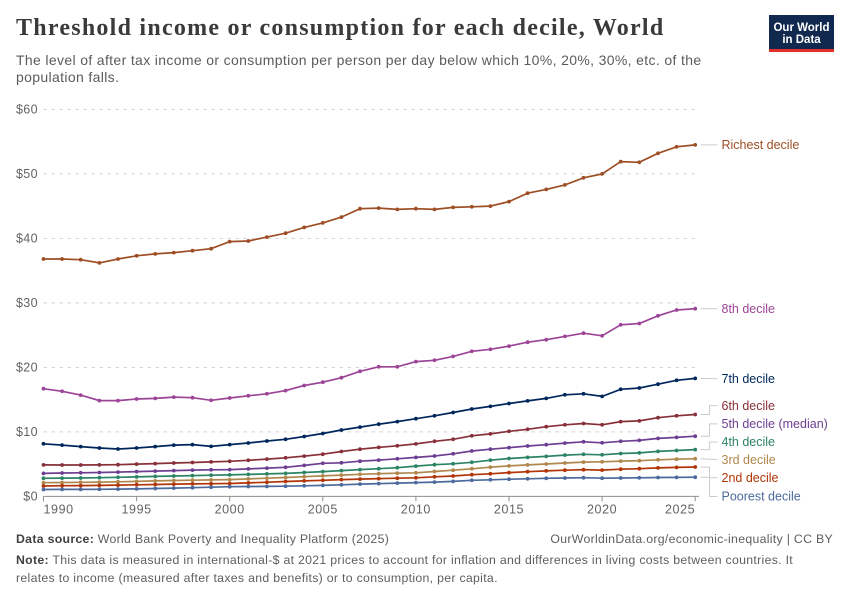 The height and width of the screenshot is (600, 850). What do you see at coordinates (27, 110) in the screenshot?
I see `svg-text: $60` at bounding box center [27, 110].